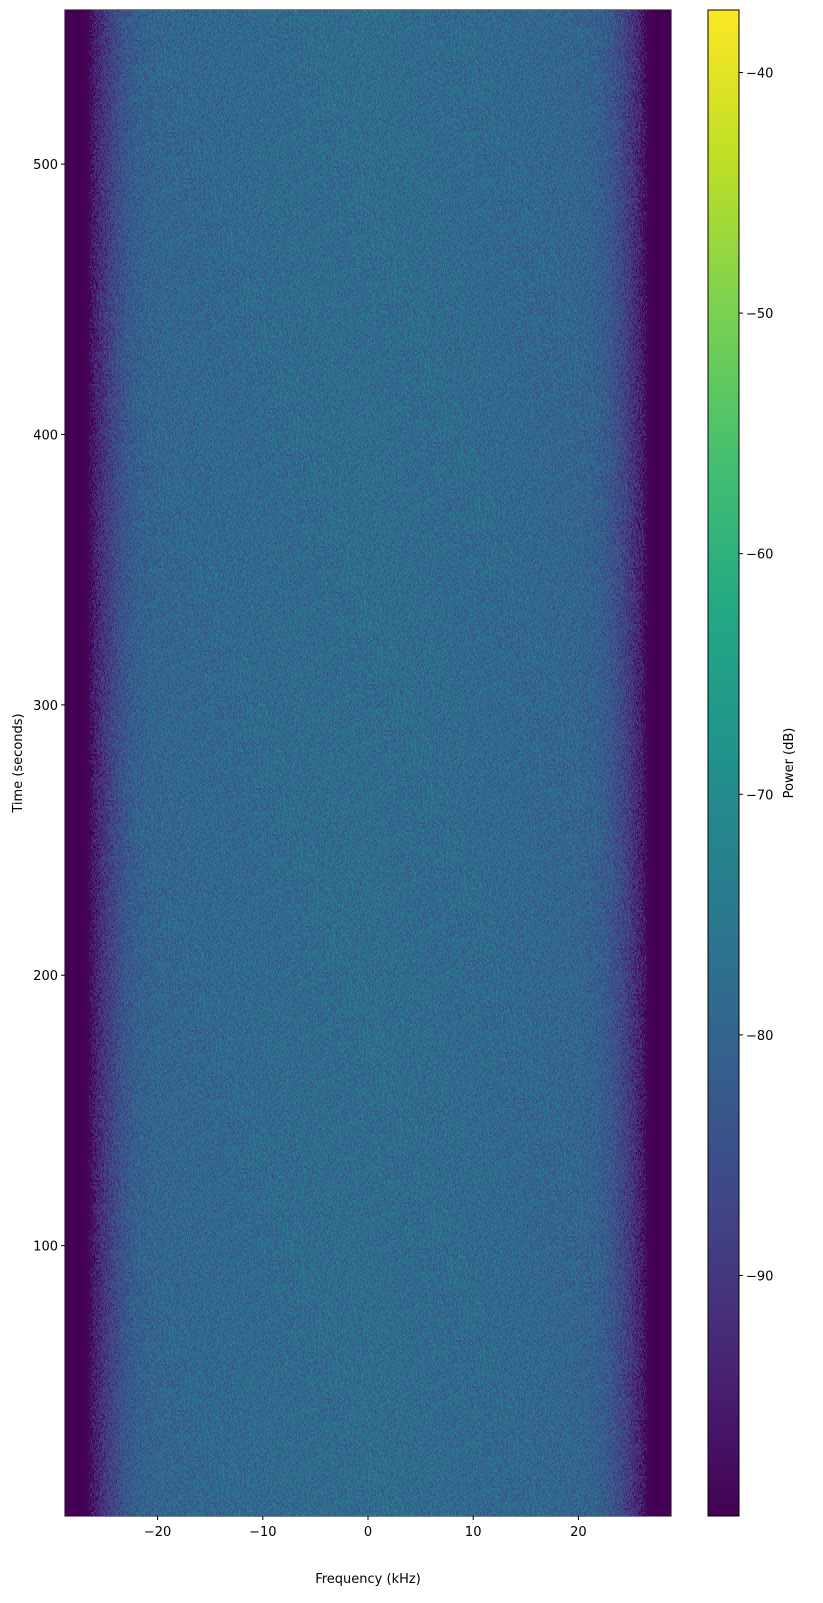 Image resolution: width=823 pixels, height=1603 pixels. I want to click on y-tick-label: 100, so click(45, 1247).